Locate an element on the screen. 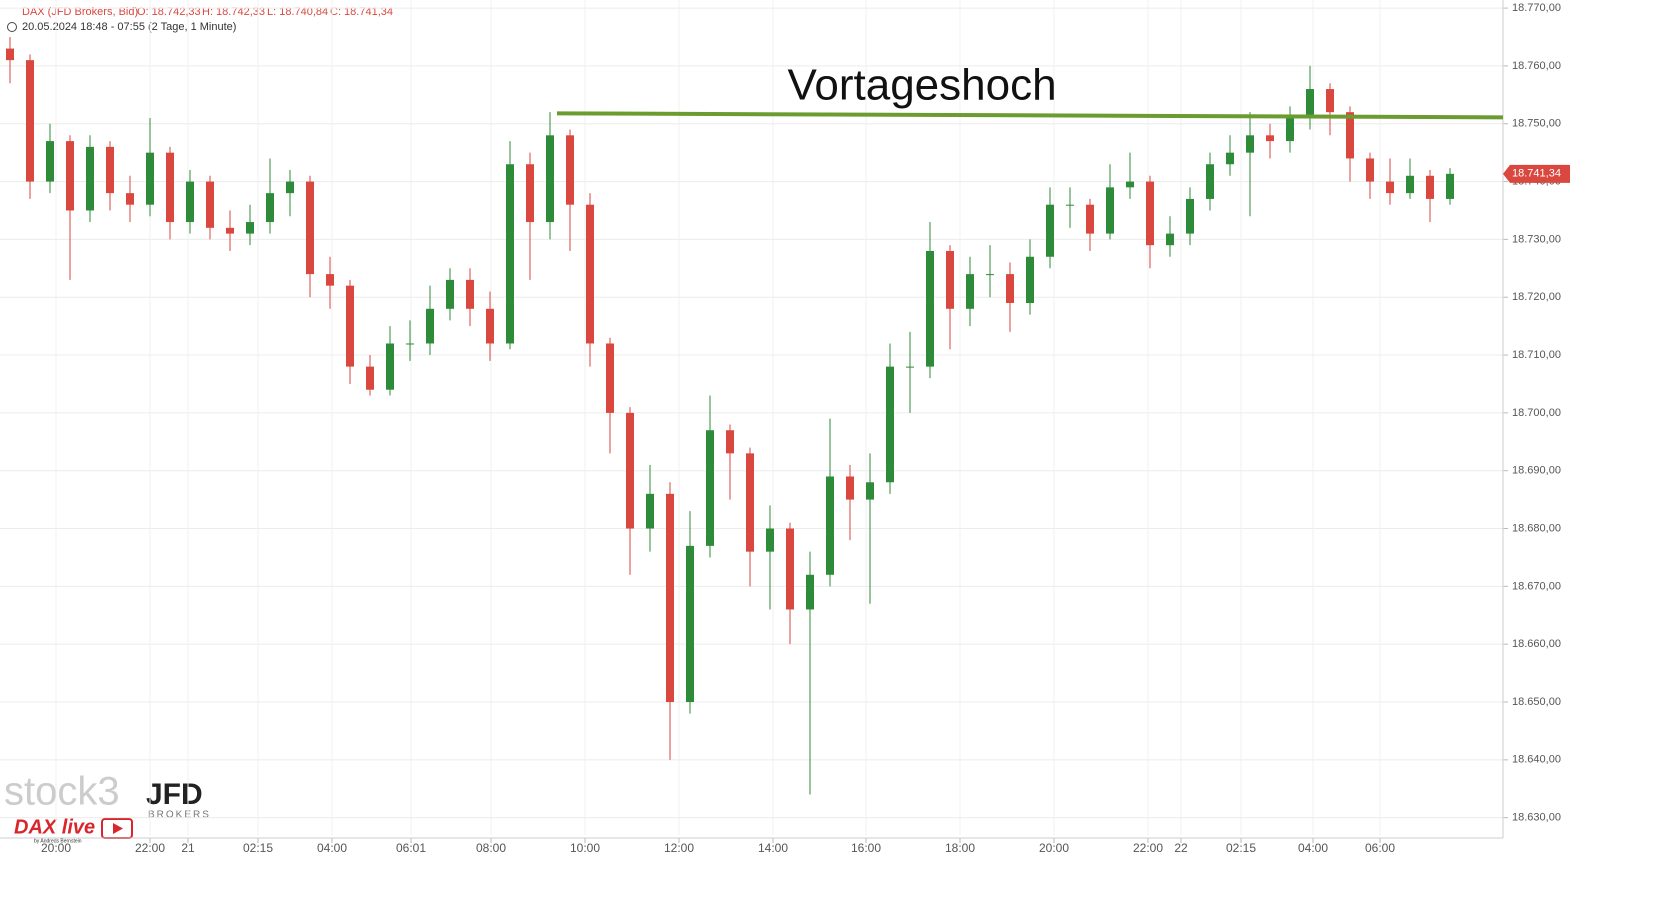 This screenshot has width=1663, height=910. y-tick-label: 18.660,00 is located at coordinates (1536, 644).